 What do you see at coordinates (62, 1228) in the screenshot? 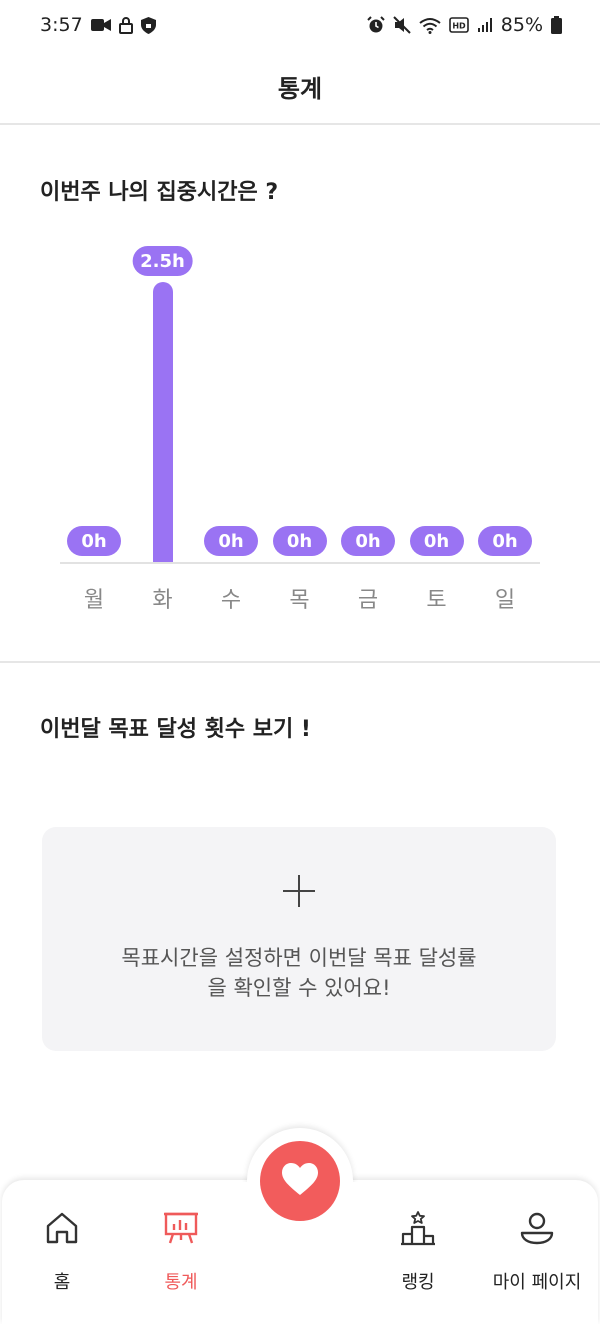
I see `home-icon` at bounding box center [62, 1228].